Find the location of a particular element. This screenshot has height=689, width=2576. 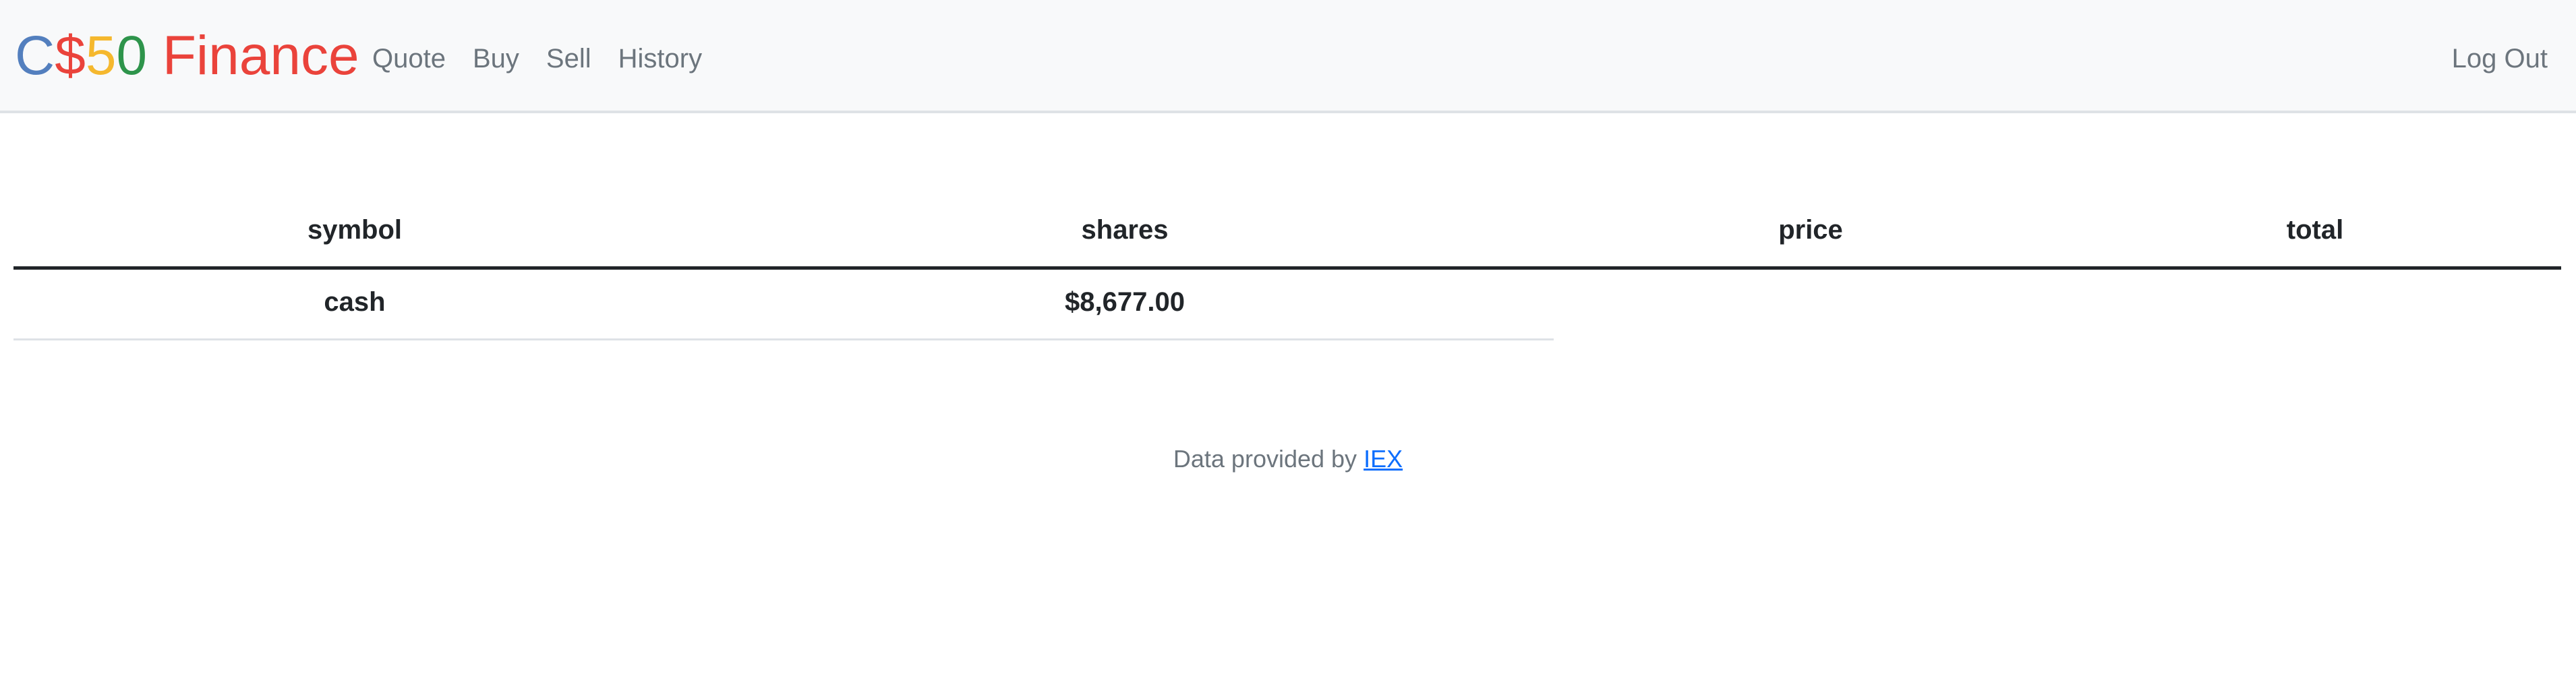

header-price: price is located at coordinates (1810, 230).